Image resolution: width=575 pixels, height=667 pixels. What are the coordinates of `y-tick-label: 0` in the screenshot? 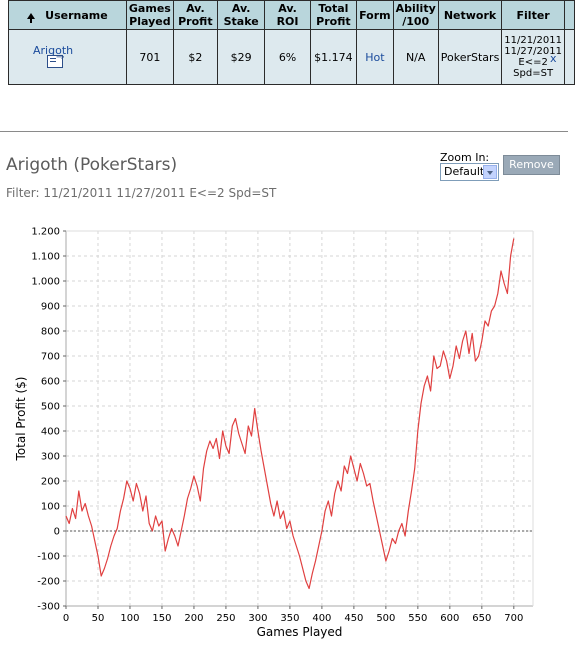 It's located at (57, 532).